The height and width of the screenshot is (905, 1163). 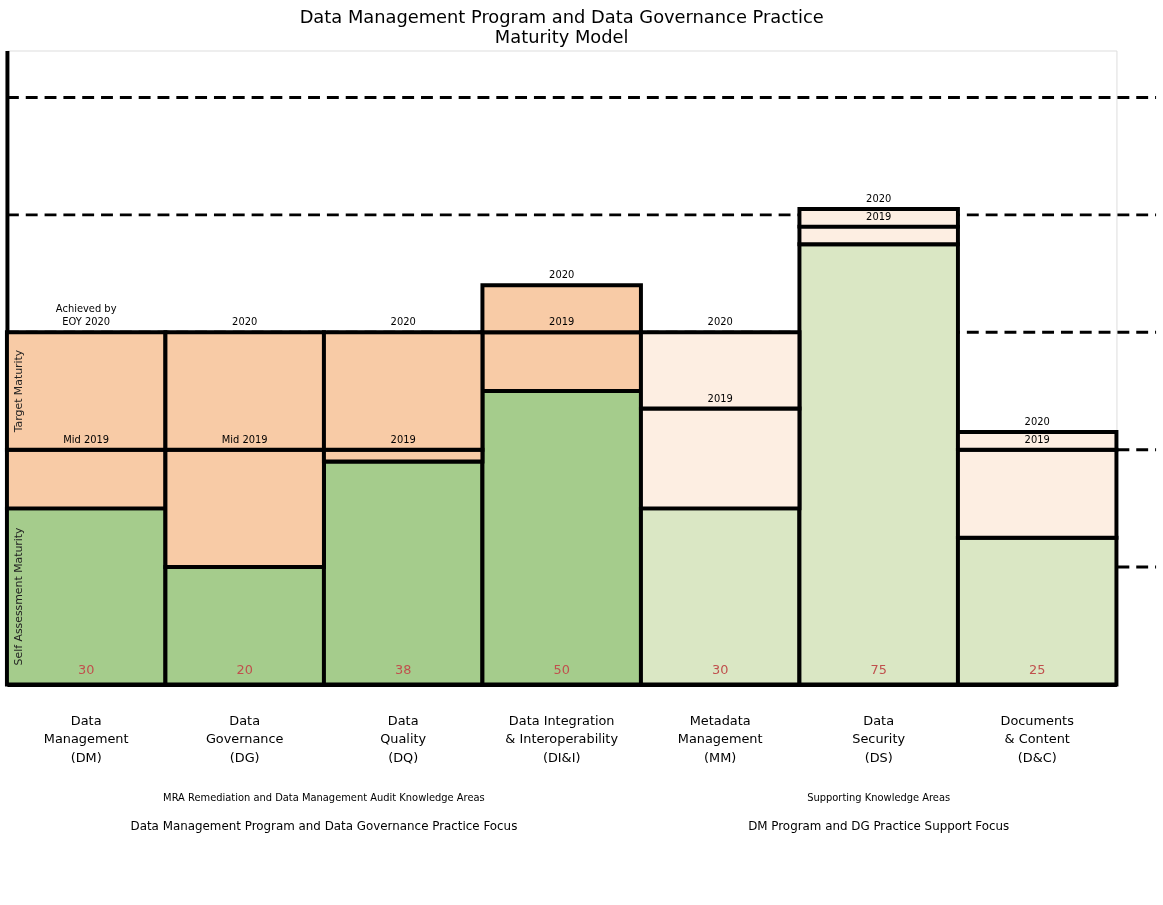 What do you see at coordinates (403, 739) in the screenshot?
I see `x-tick-label: Data Quality (DQ)` at bounding box center [403, 739].